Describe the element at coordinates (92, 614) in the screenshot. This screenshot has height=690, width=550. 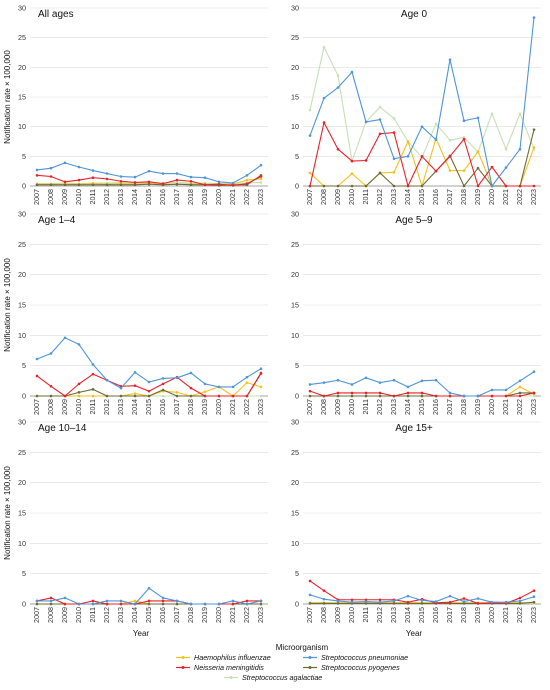
I see `x-tick-label: 2011` at that location.